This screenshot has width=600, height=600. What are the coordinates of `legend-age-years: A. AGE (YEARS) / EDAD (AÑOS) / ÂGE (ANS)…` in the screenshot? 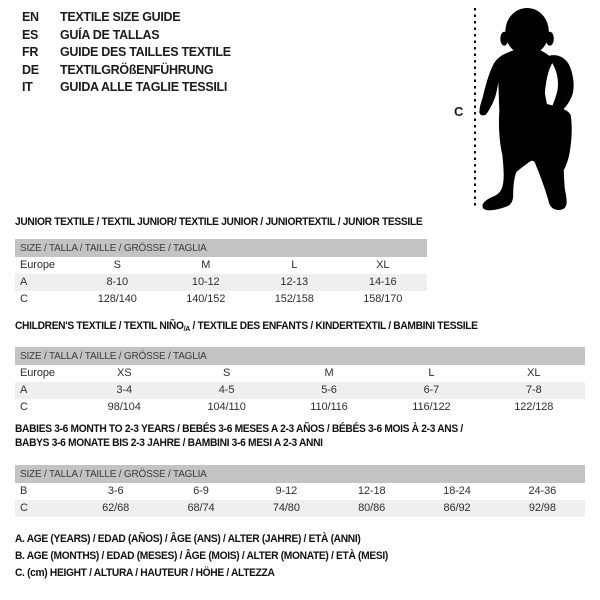 It's located at (188, 539).